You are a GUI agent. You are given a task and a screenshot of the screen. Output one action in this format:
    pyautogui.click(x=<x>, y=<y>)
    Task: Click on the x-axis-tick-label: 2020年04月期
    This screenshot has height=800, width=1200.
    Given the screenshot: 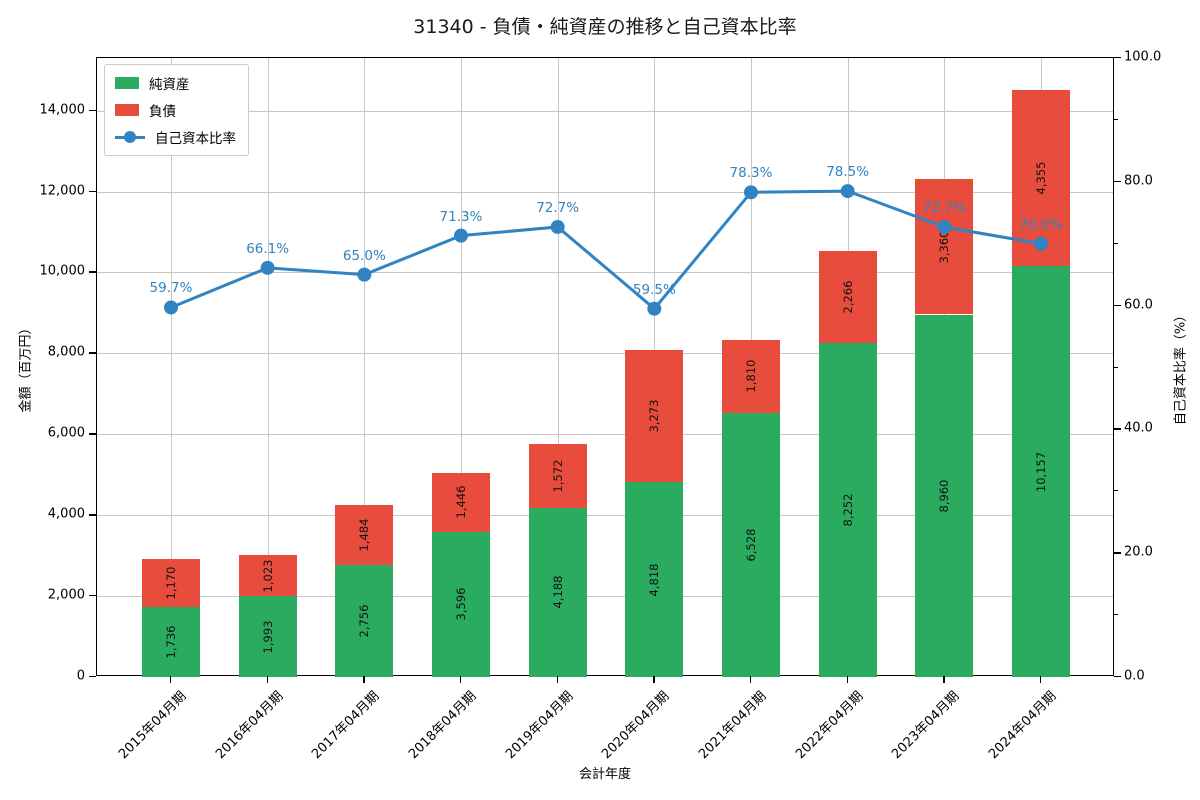 What is the action you would take?
    pyautogui.click(x=636, y=725)
    